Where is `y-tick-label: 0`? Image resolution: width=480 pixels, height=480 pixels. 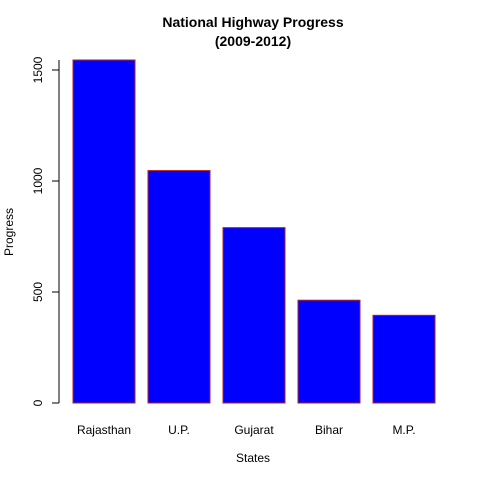 y-tick-label: 0 is located at coordinates (38, 402).